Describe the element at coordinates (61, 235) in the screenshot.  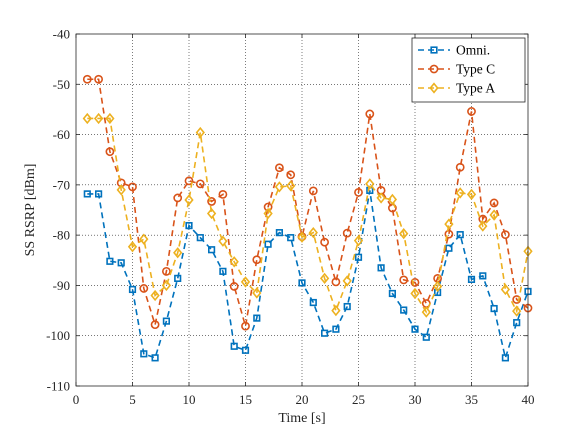
I see `y-tick-label: -80` at that location.